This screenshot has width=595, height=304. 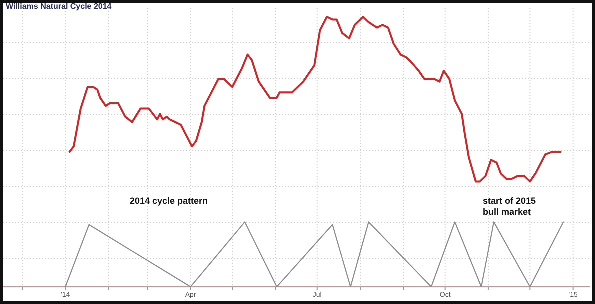 I want to click on chart-title: Williams Natural Cycle 2014, so click(x=59, y=6).